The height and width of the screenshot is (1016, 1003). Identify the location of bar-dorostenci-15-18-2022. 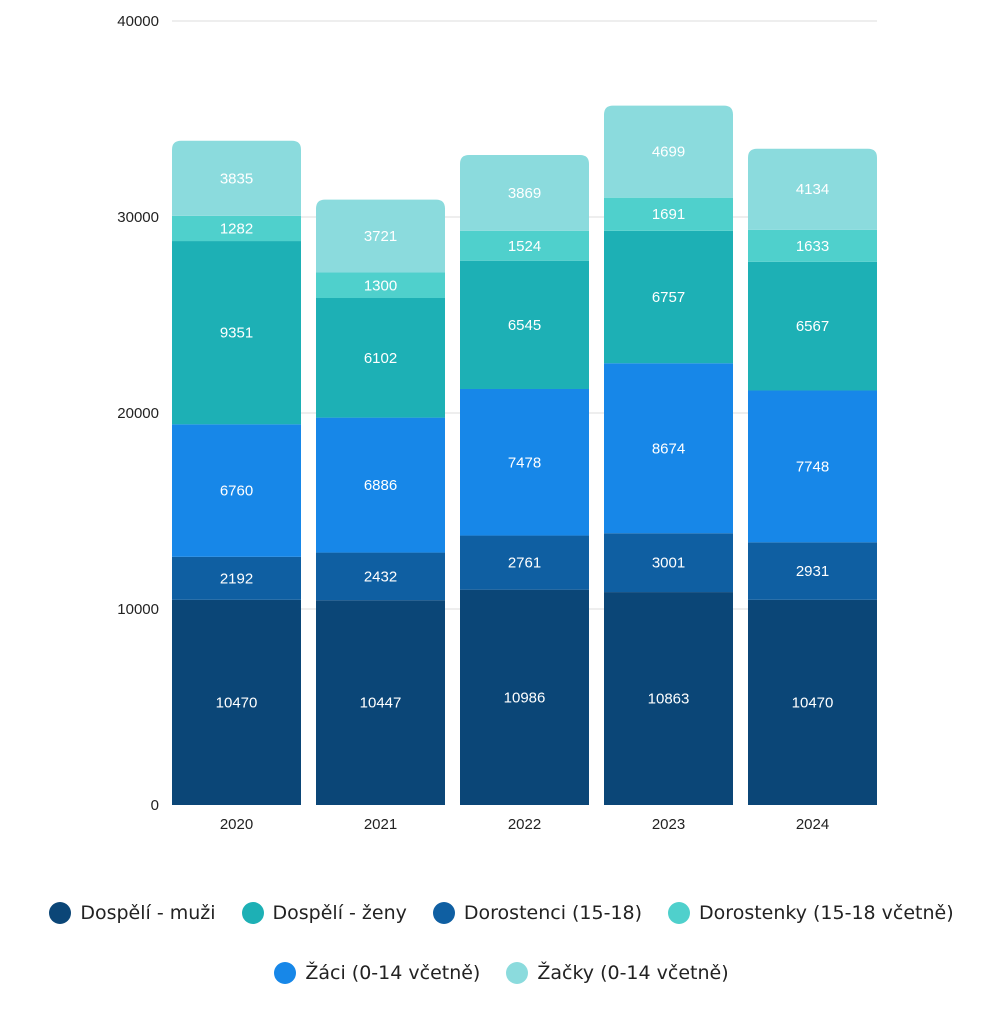
(524, 562).